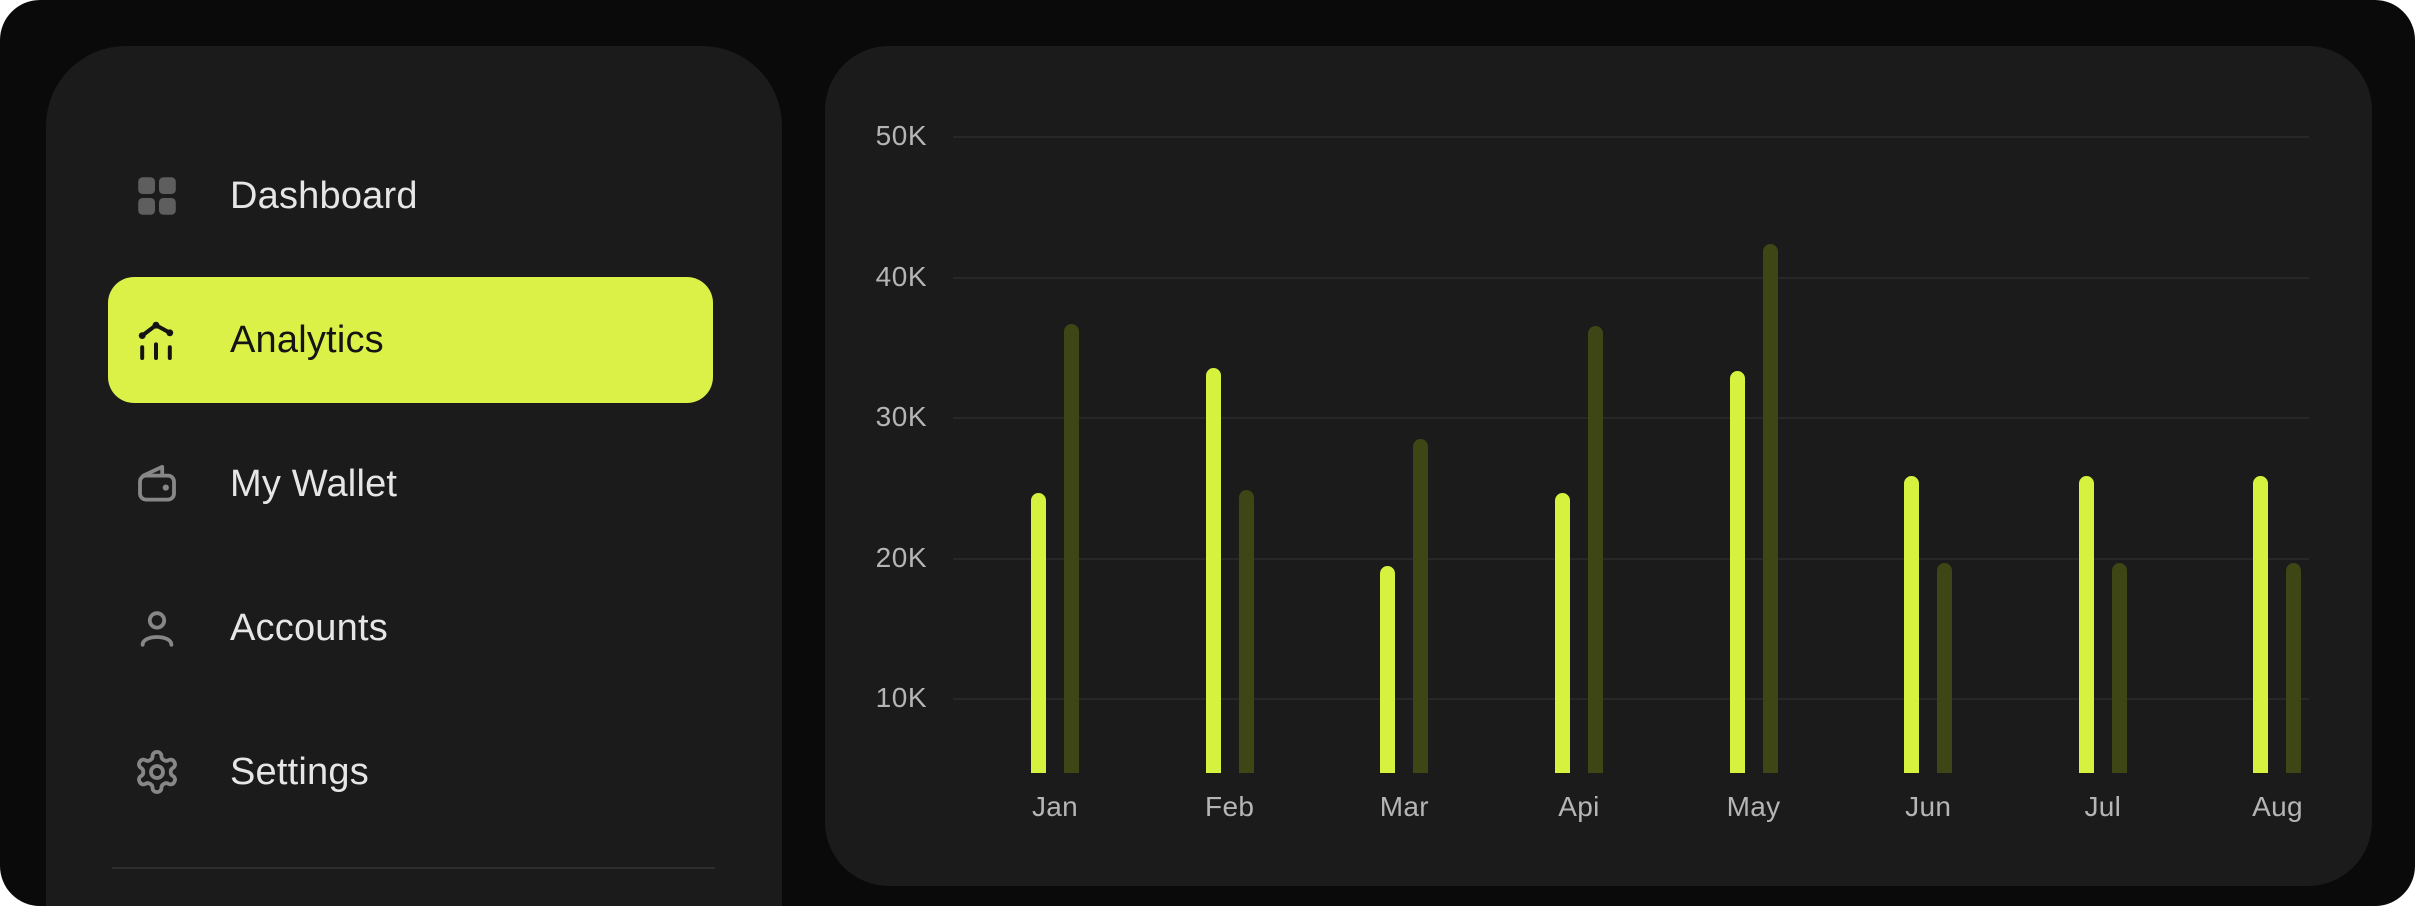 The width and height of the screenshot is (2415, 906). Describe the element at coordinates (2294, 668) in the screenshot. I see `chart-bar-aug-secondary` at that location.